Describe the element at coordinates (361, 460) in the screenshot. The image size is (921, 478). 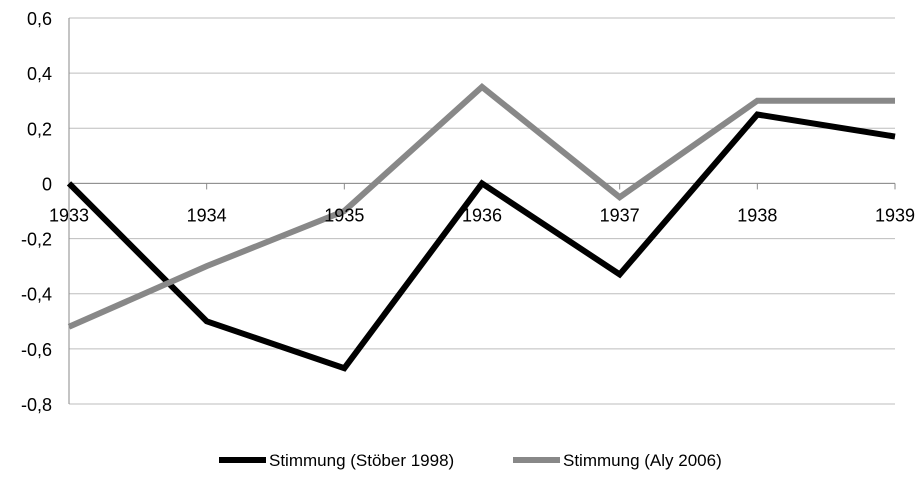
I see `legend-label-1: Stimmung (Stöber 1998)` at that location.